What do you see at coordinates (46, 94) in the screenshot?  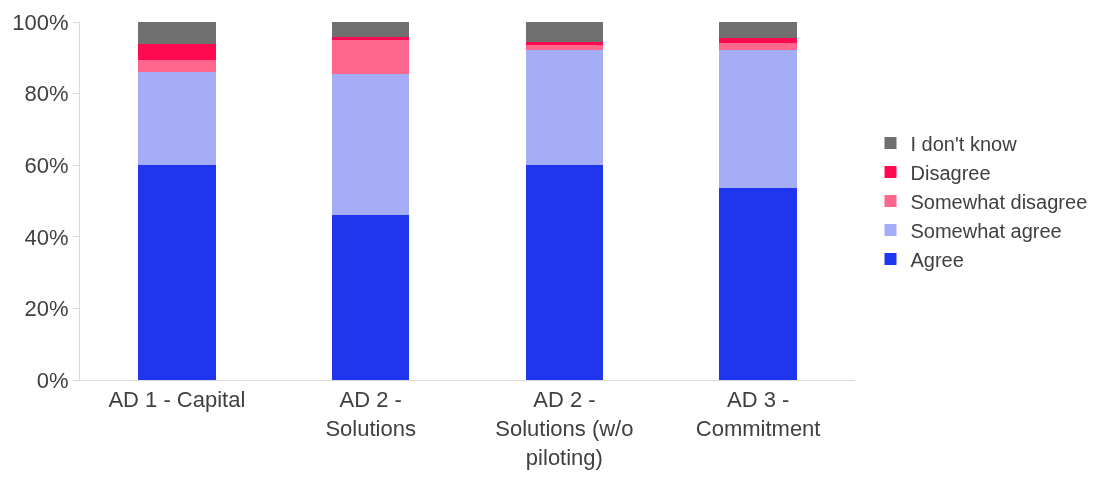 I see `y-tick-label: 80%` at bounding box center [46, 94].